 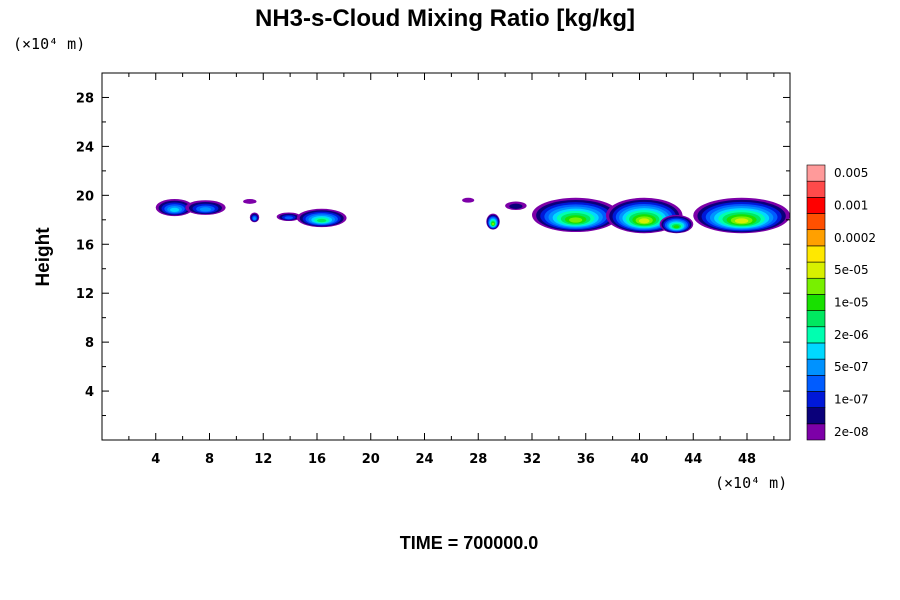 I want to click on colorbar-label: 1e-07, so click(x=851, y=400).